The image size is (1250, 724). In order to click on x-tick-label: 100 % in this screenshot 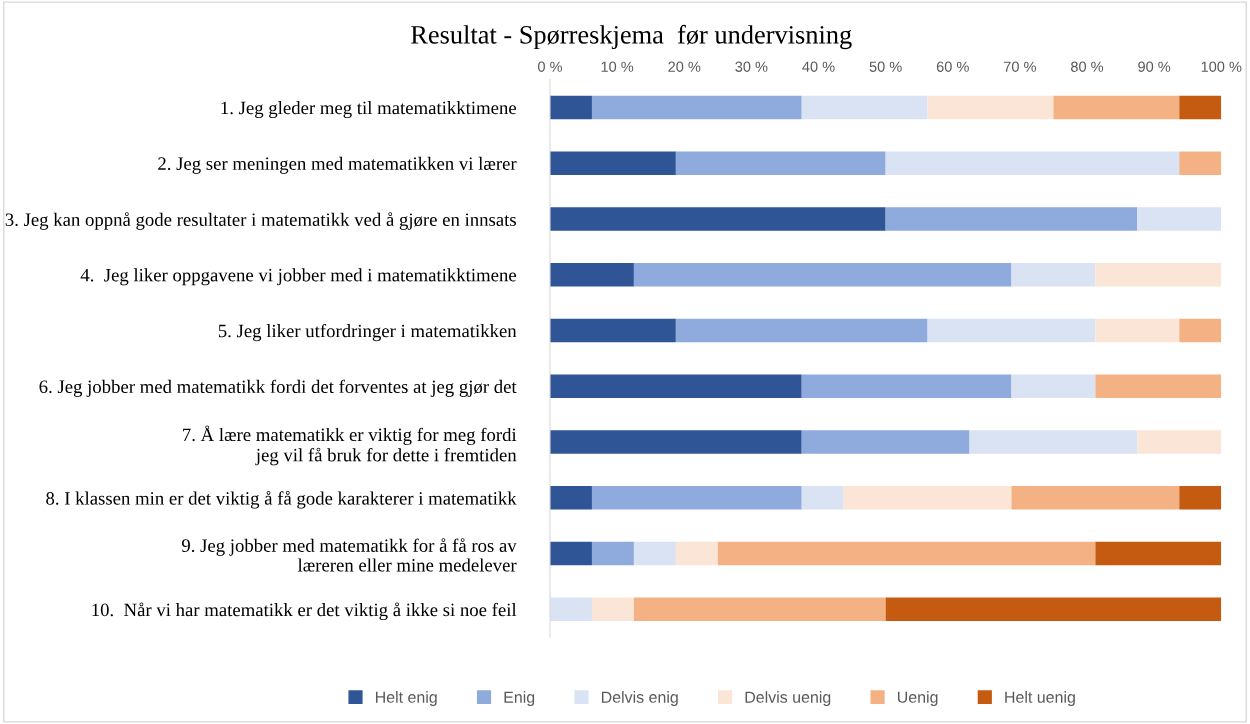, I will do `click(1221, 66)`.